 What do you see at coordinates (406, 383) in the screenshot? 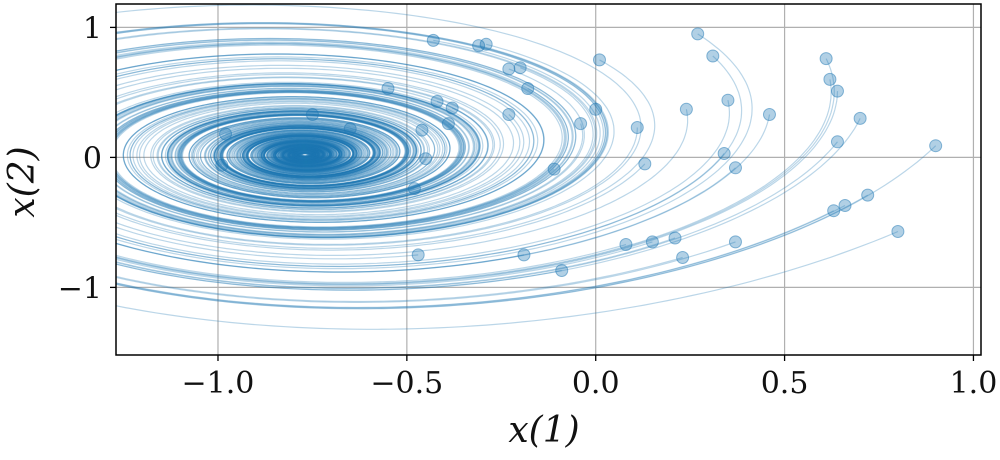
I see `x-tick-label: −0.5` at bounding box center [406, 383].